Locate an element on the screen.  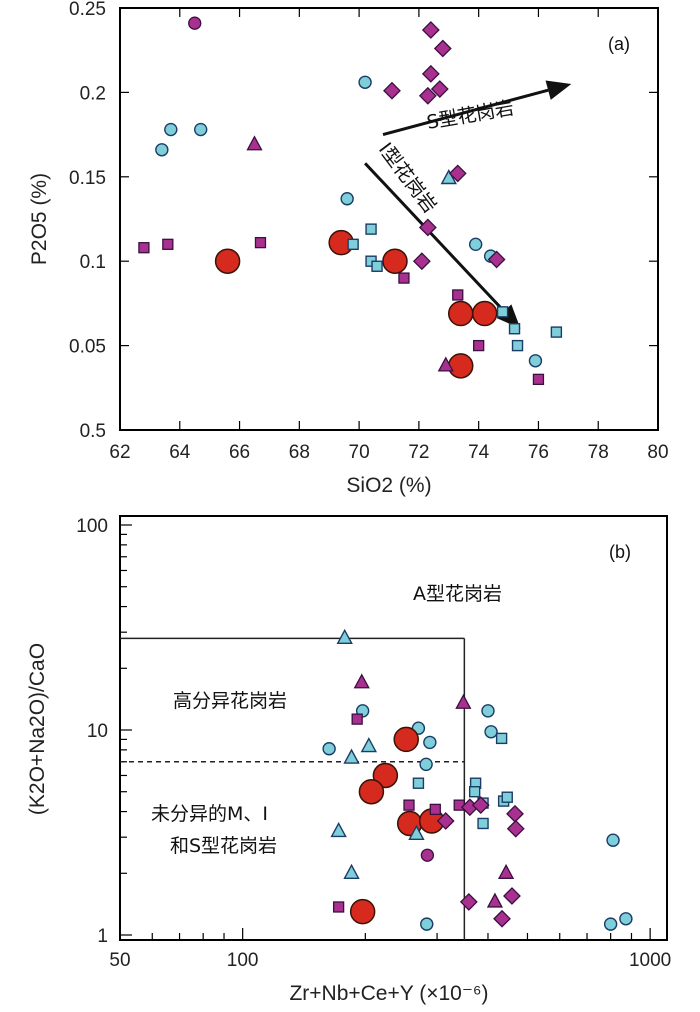
y-tick-label-a: 0.1 is located at coordinates (93, 262).